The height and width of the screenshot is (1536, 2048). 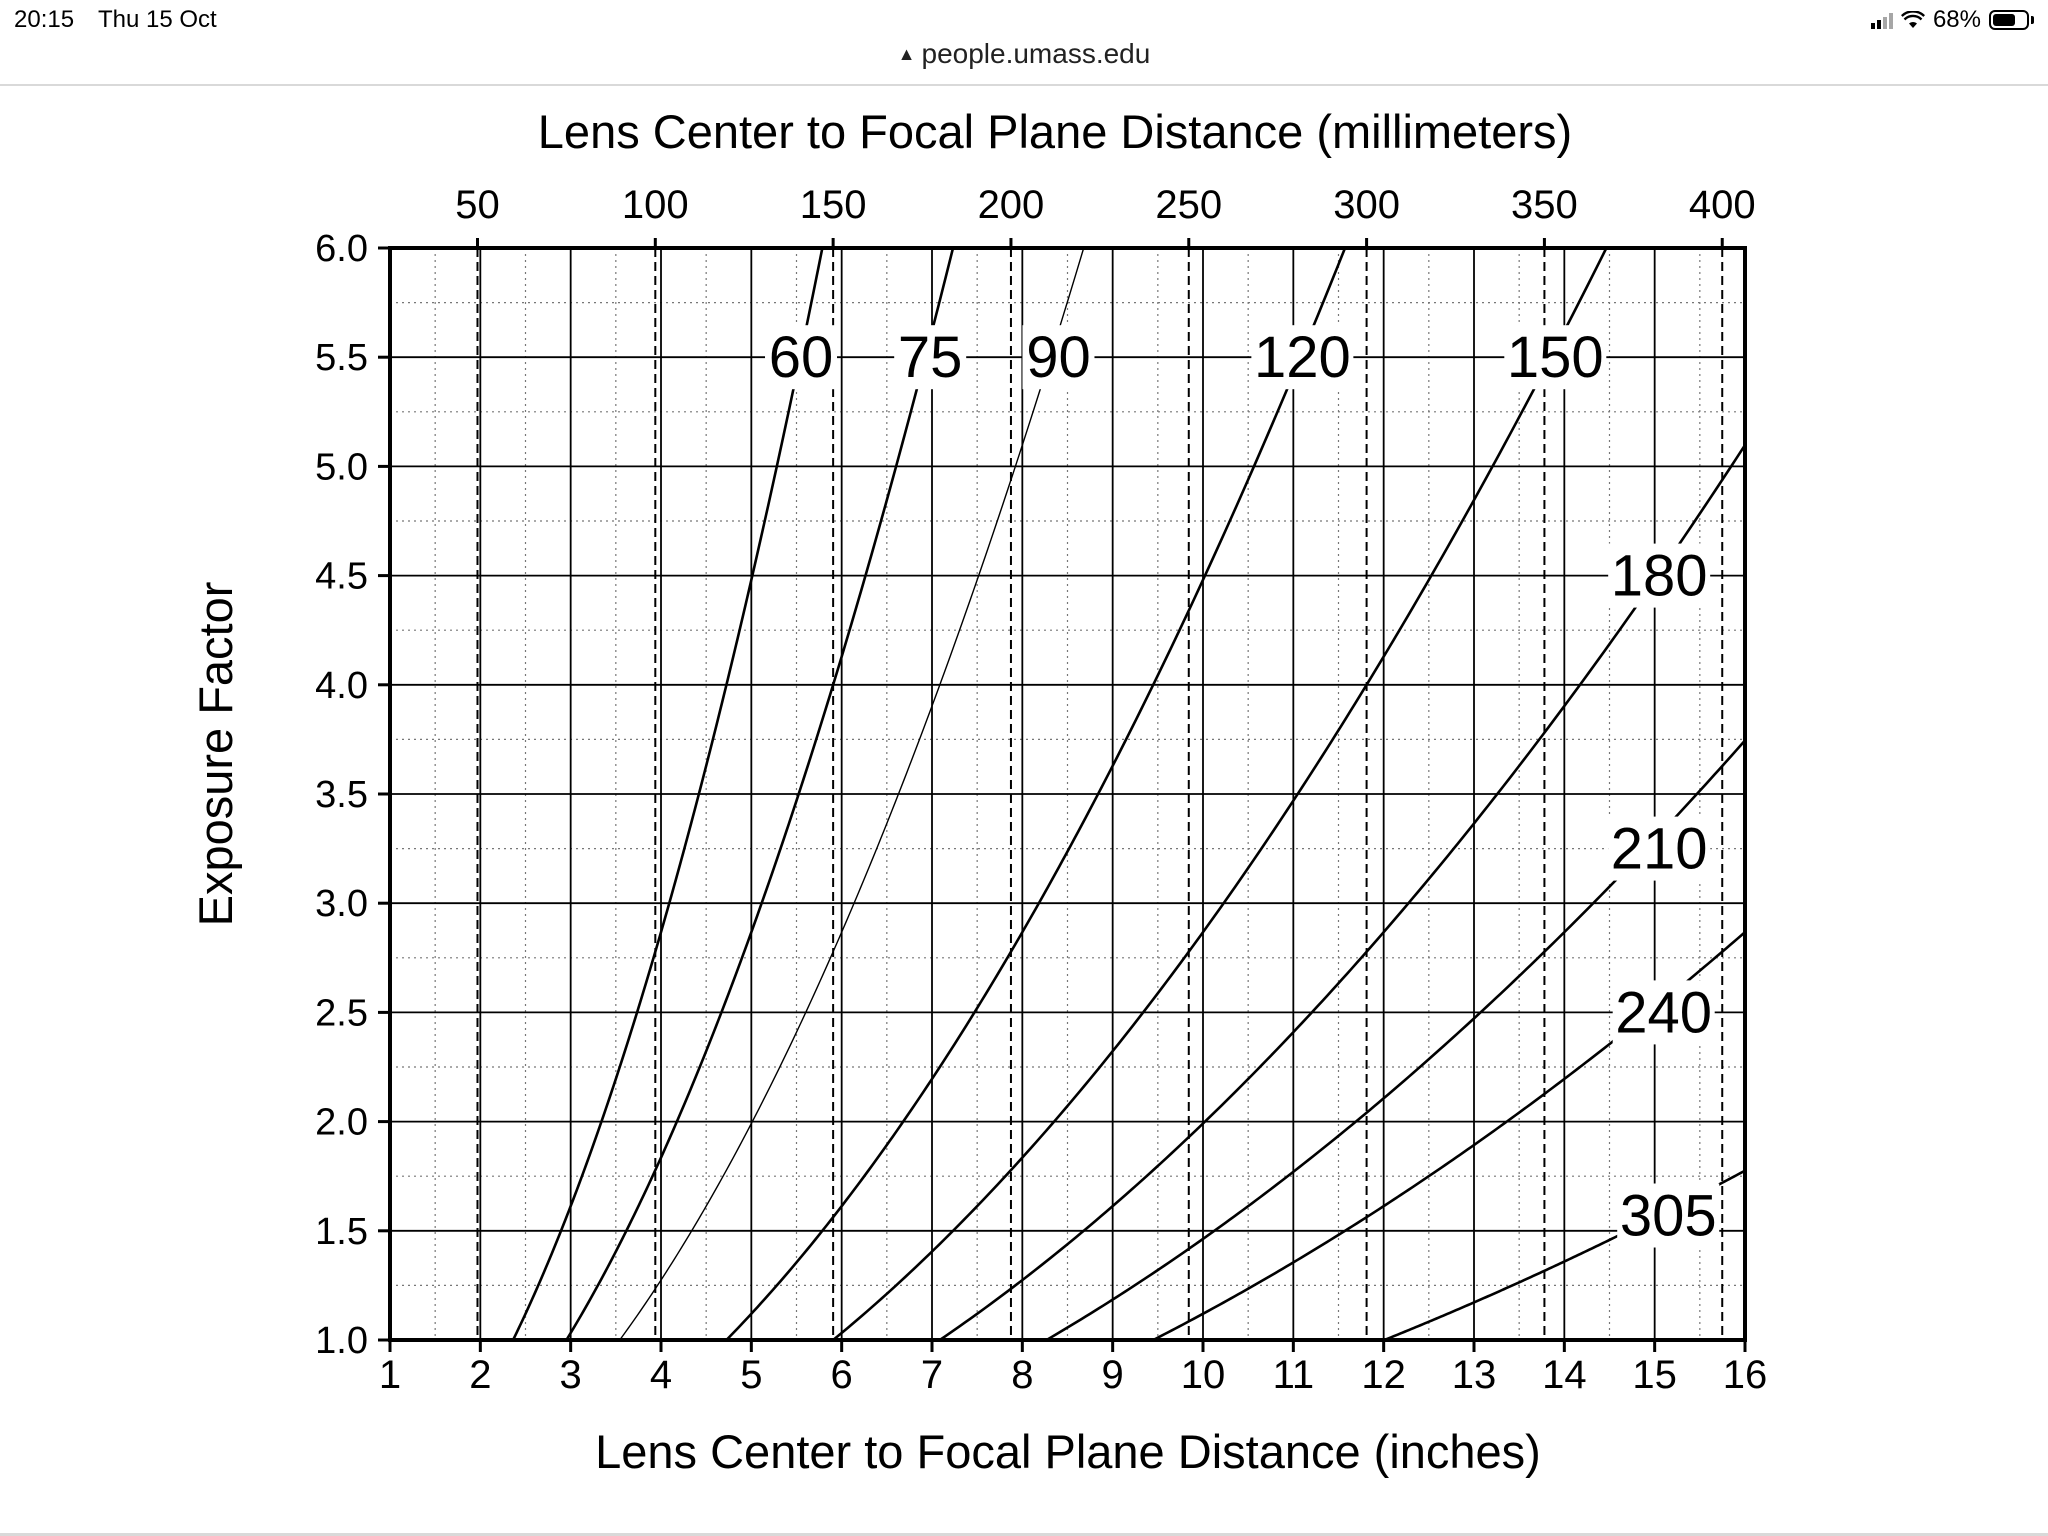 What do you see at coordinates (1024, 85) in the screenshot?
I see `toolbar-divider` at bounding box center [1024, 85].